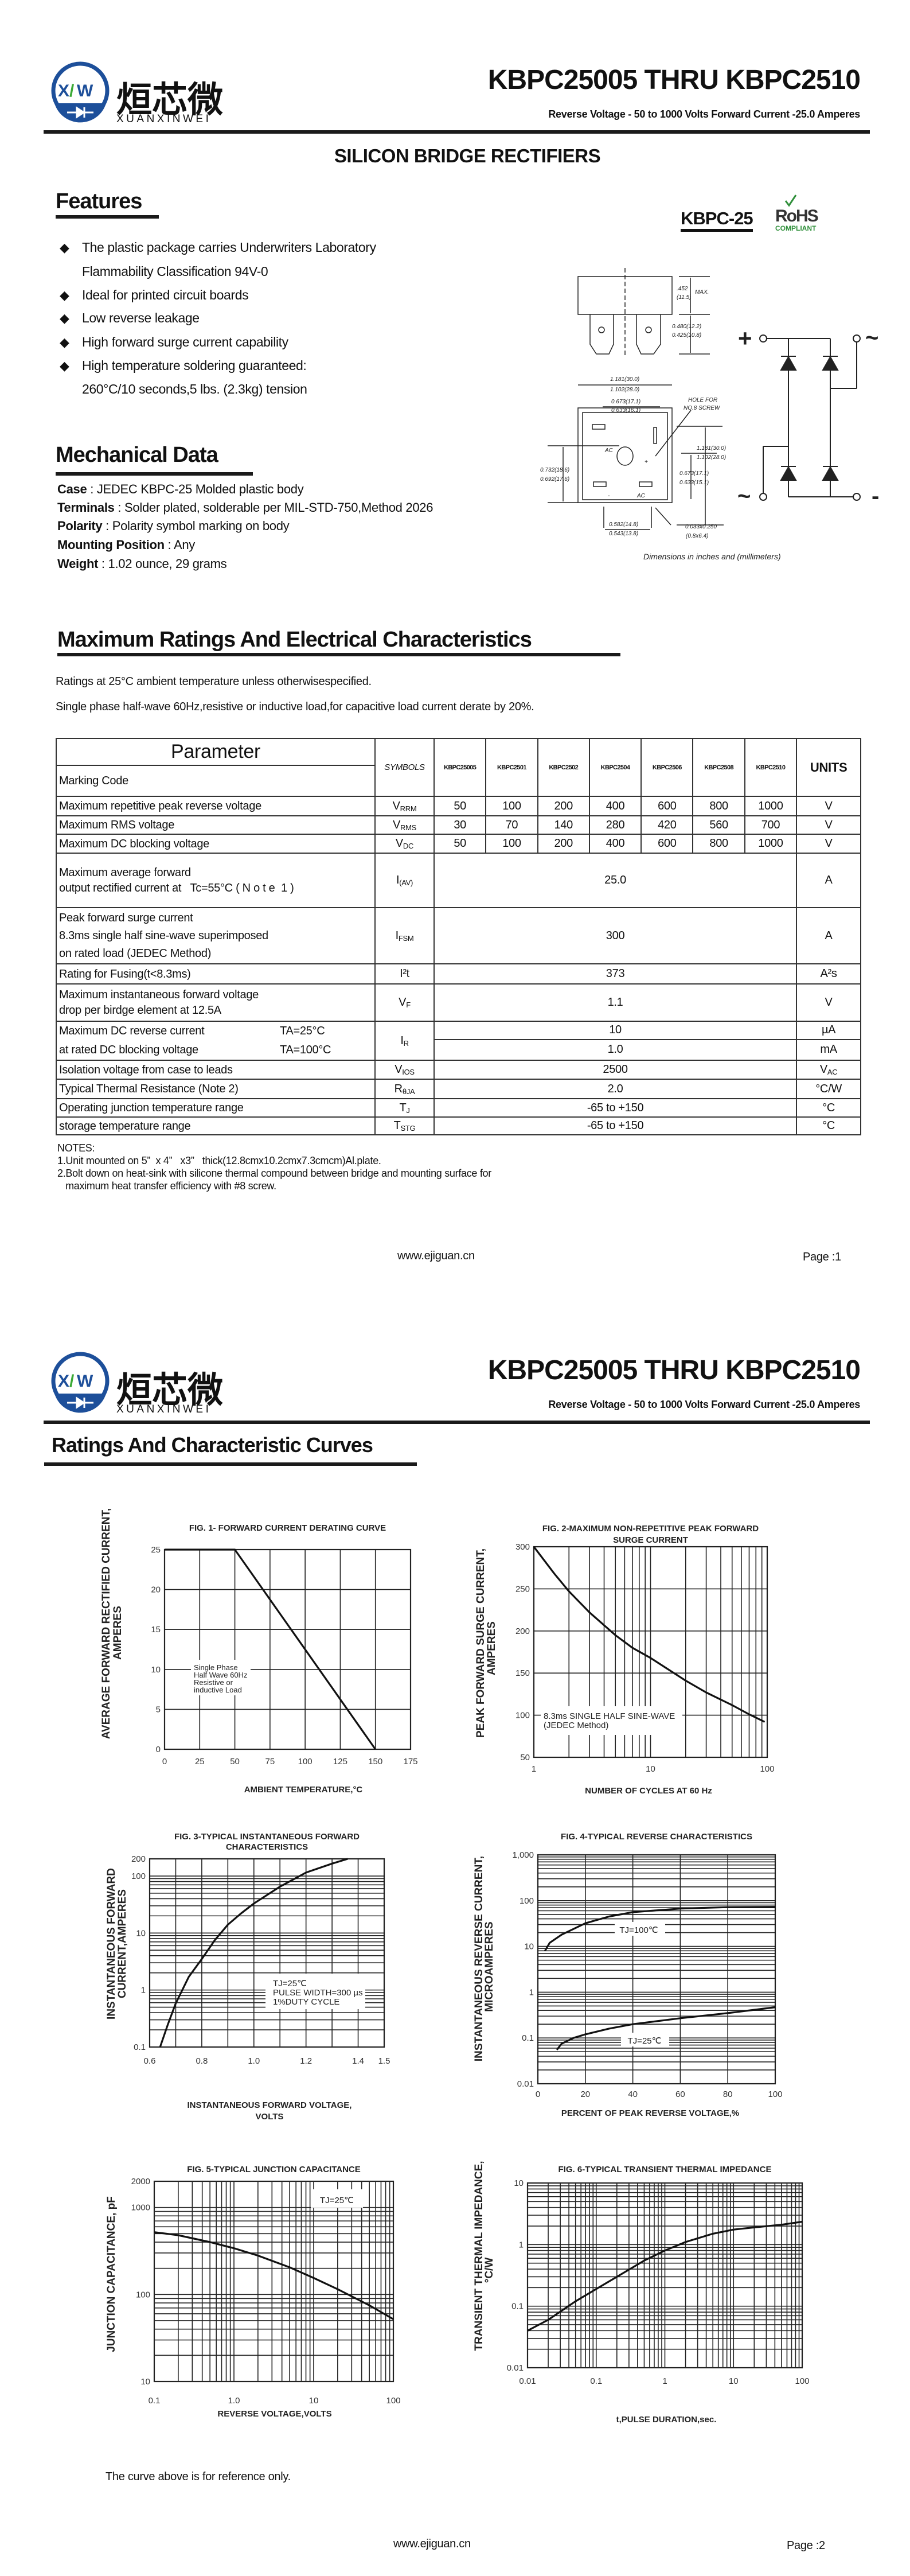 This screenshot has width=910, height=2576. What do you see at coordinates (554, 479) in the screenshot?
I see `dimension-label: 0.692(17.6)` at bounding box center [554, 479].